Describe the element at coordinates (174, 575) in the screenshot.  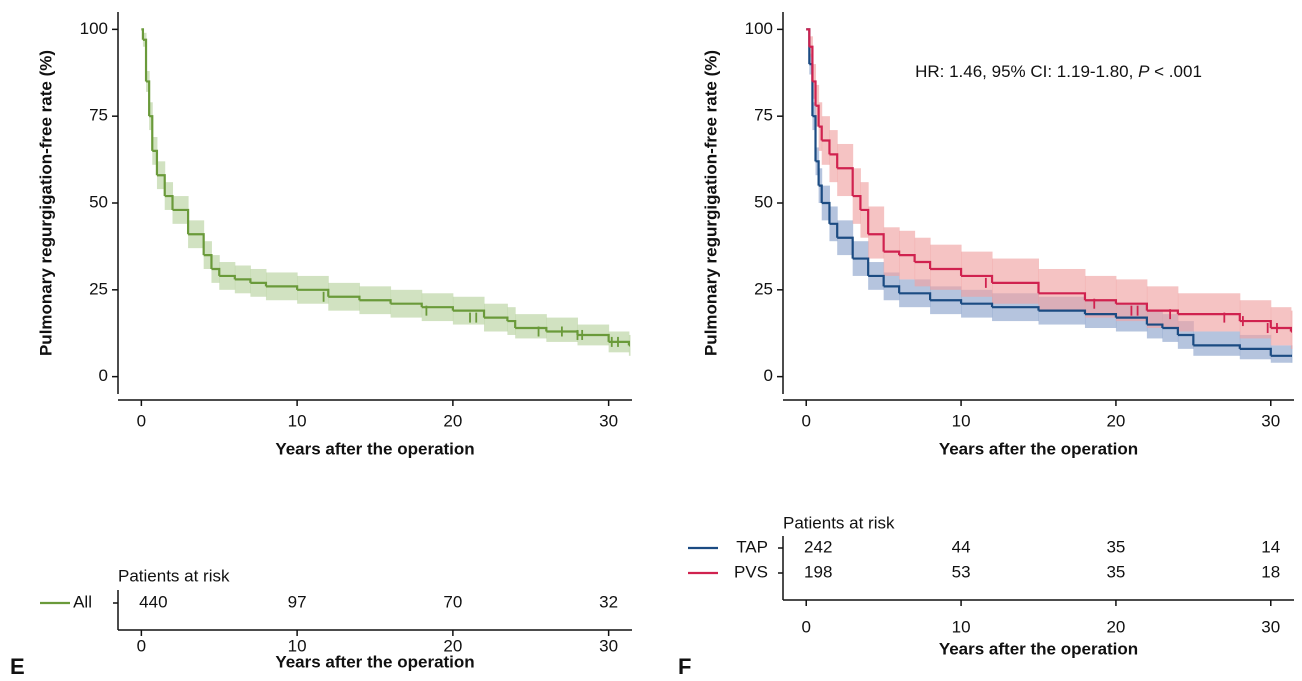
I see `risk-table-title: Patients at risk` at that location.